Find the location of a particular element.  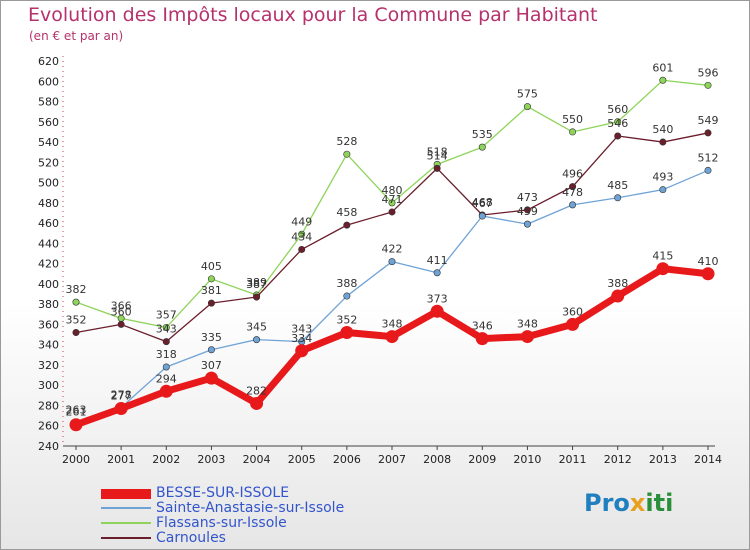

data-label: 528 is located at coordinates (346, 141).